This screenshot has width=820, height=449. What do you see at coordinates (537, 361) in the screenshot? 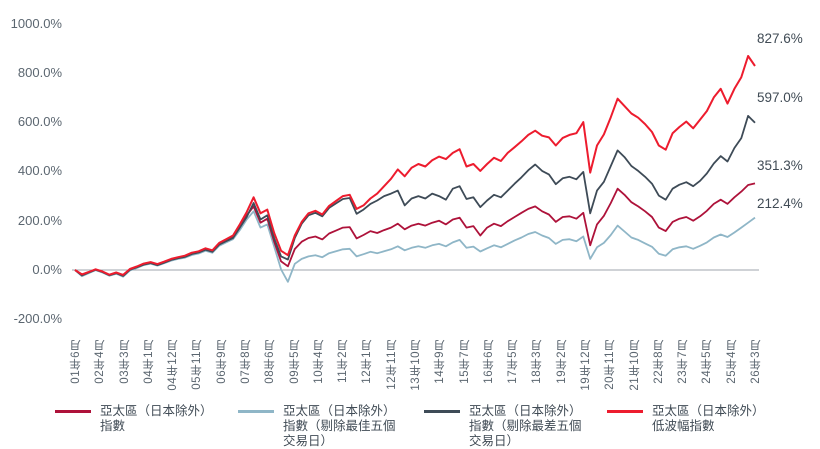
I see `x-axis-tick-label: 18年3月` at bounding box center [537, 361].